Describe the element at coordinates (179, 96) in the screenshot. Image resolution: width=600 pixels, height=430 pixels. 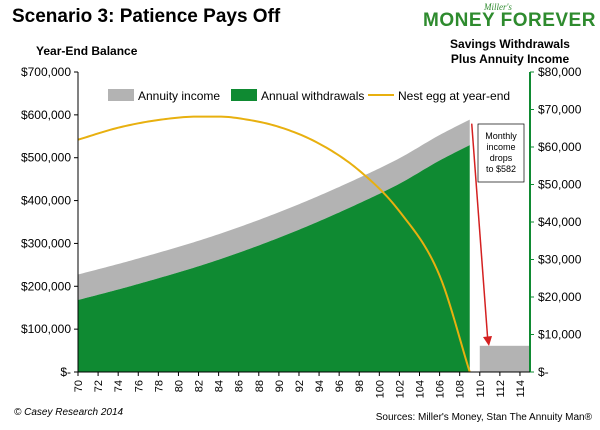
I see `legend-label-annuity: Annuity income` at that location.